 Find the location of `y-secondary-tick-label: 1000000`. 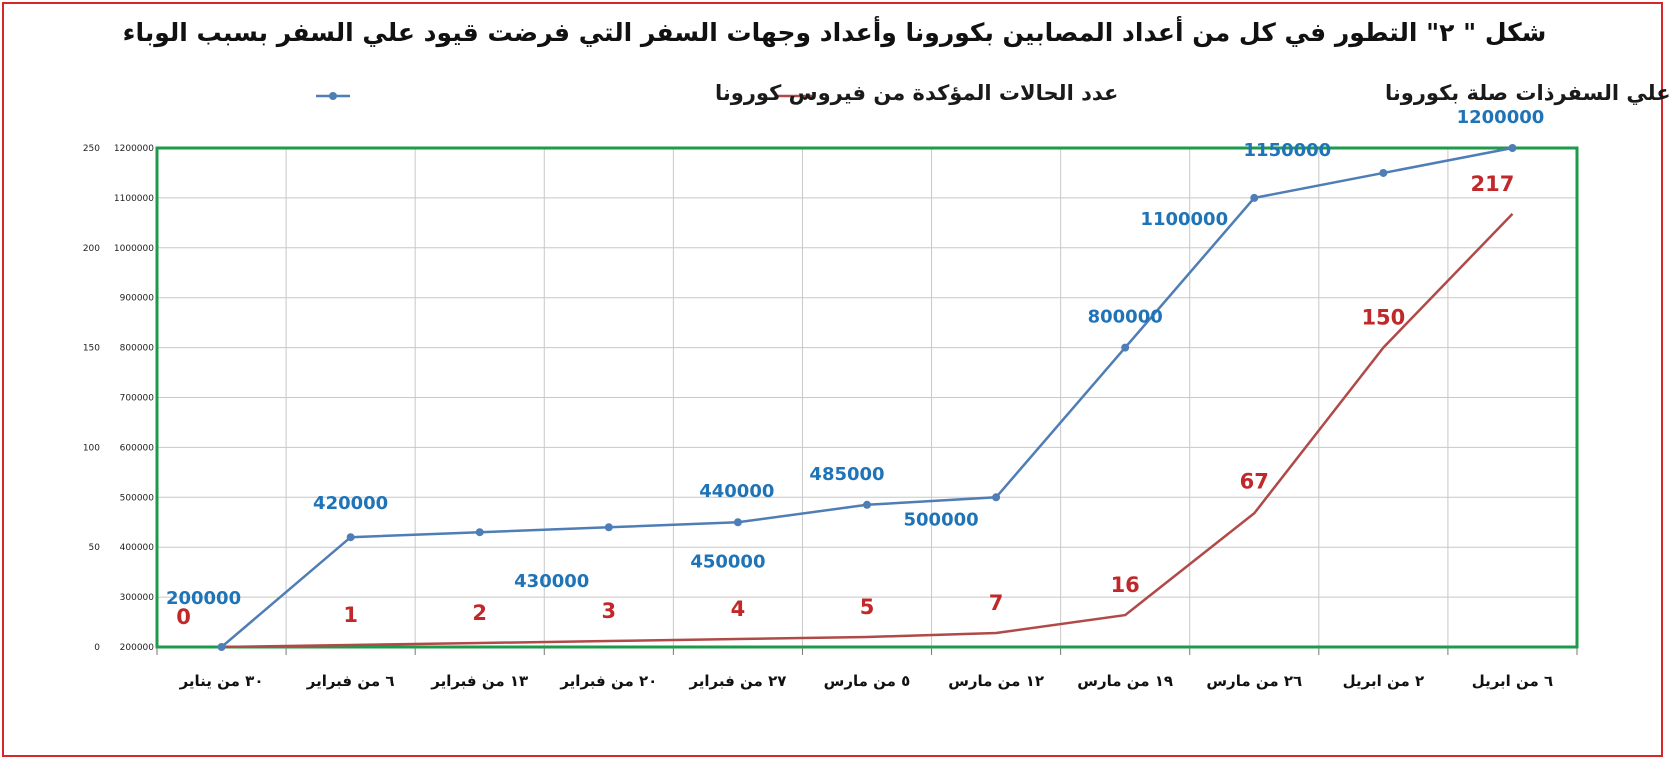

y-secondary-tick-label: 1000000 is located at coordinates (134, 249).